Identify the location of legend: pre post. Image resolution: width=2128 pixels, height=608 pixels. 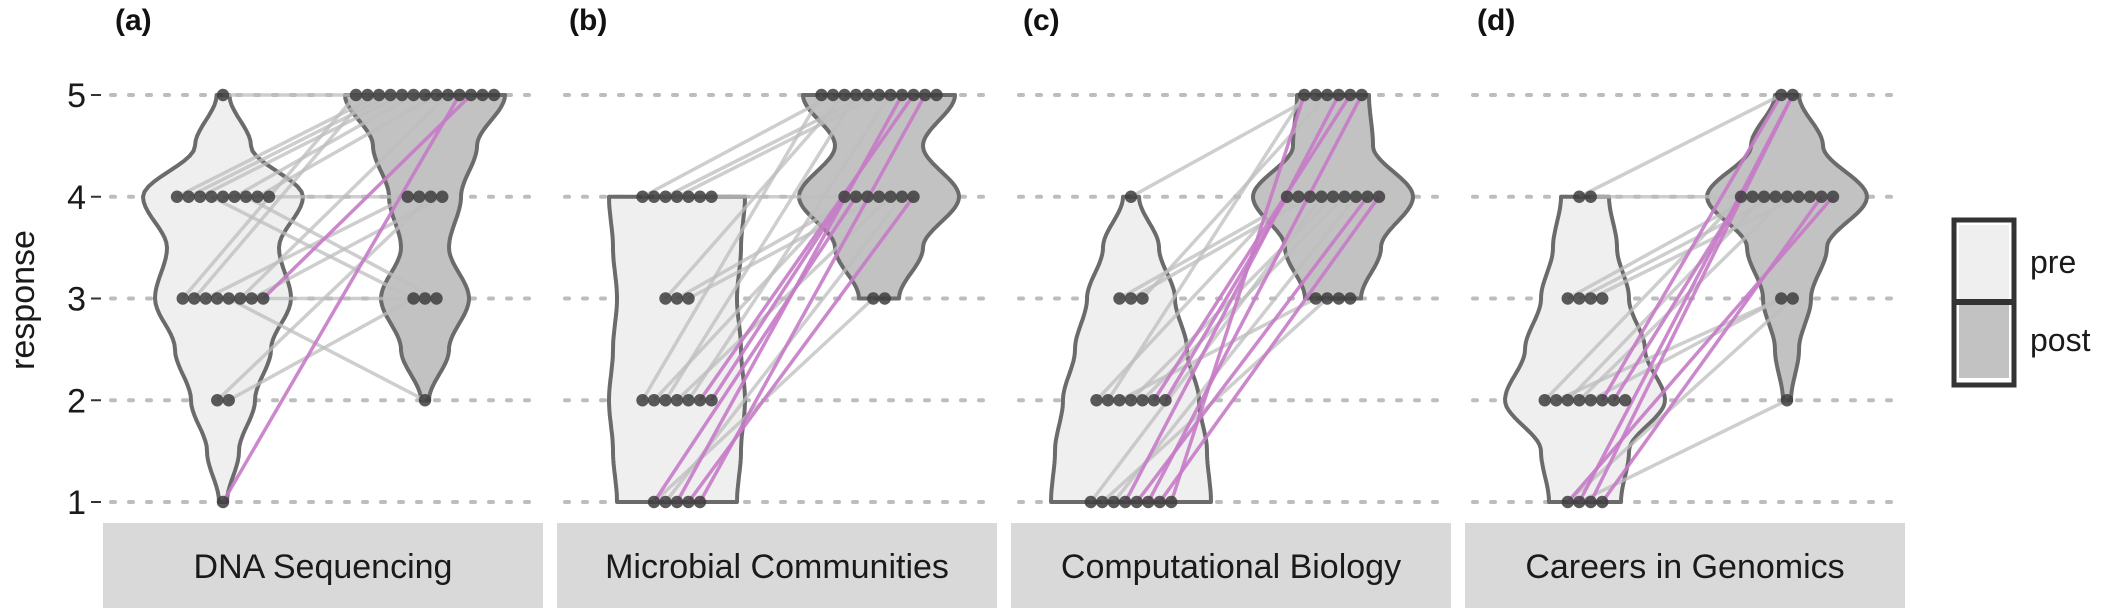
(2021, 302).